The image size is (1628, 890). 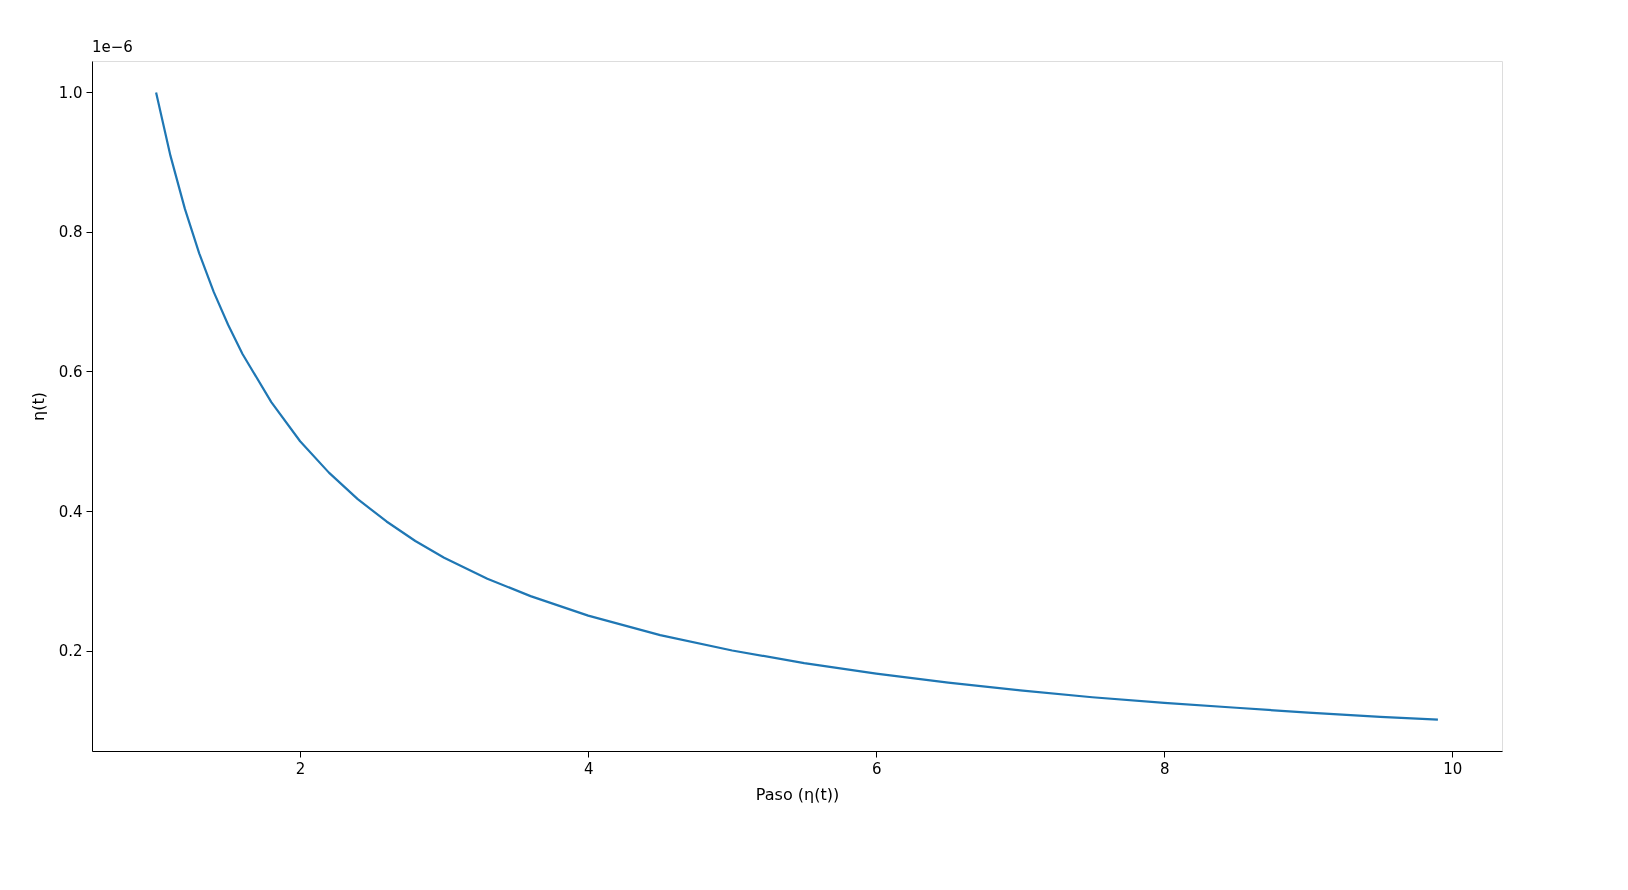 What do you see at coordinates (300, 768) in the screenshot?
I see `x-tick-label: 2` at bounding box center [300, 768].